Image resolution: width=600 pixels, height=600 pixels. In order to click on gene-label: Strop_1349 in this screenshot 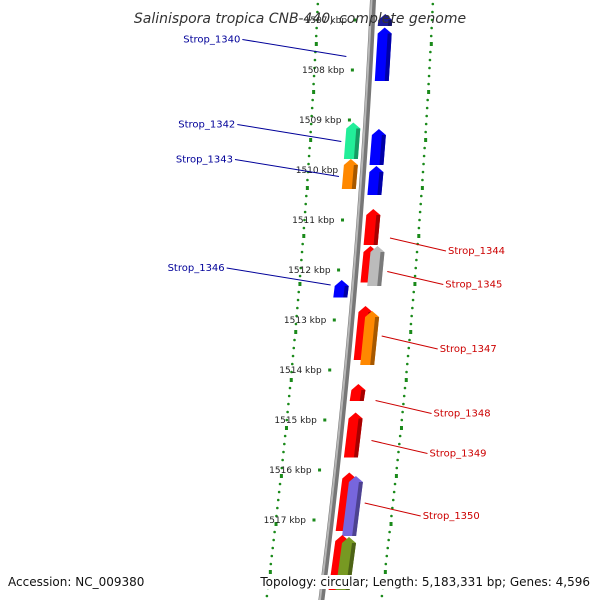, I will do `click(429, 450)`.